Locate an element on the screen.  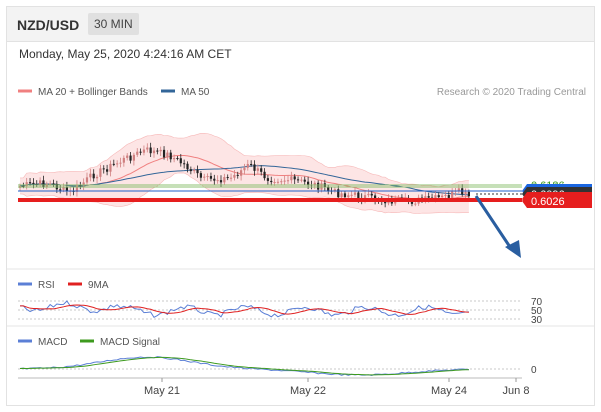
macd-zero-label: 0 is located at coordinates (534, 370).